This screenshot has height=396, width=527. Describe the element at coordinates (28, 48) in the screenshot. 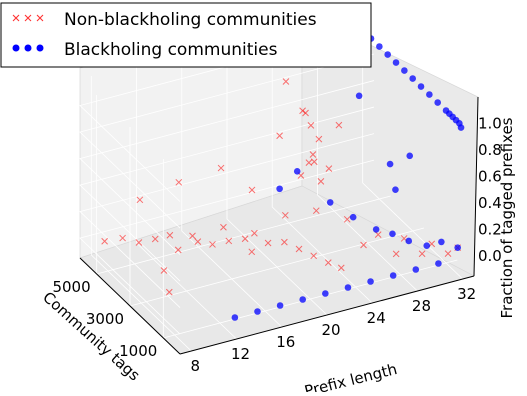

I see `legend-marker-blackholing` at that location.